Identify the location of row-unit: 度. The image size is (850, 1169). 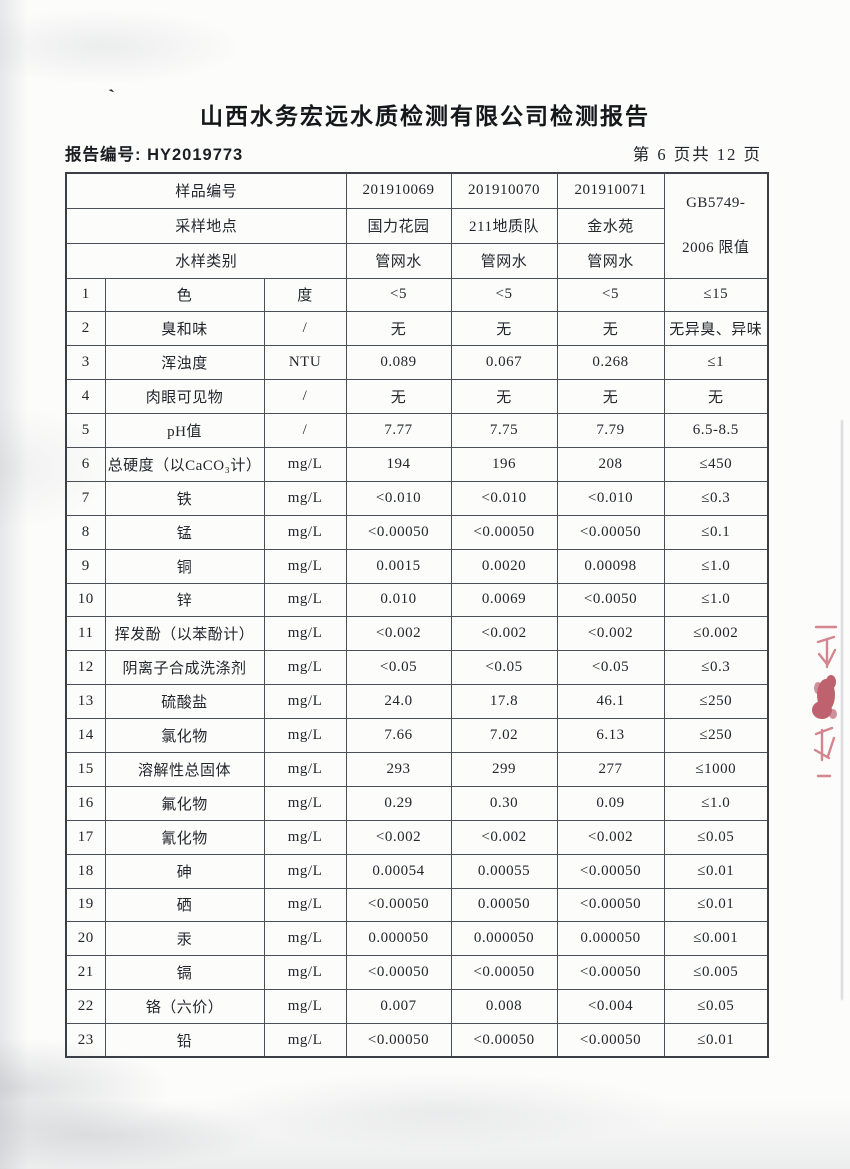
(305, 295).